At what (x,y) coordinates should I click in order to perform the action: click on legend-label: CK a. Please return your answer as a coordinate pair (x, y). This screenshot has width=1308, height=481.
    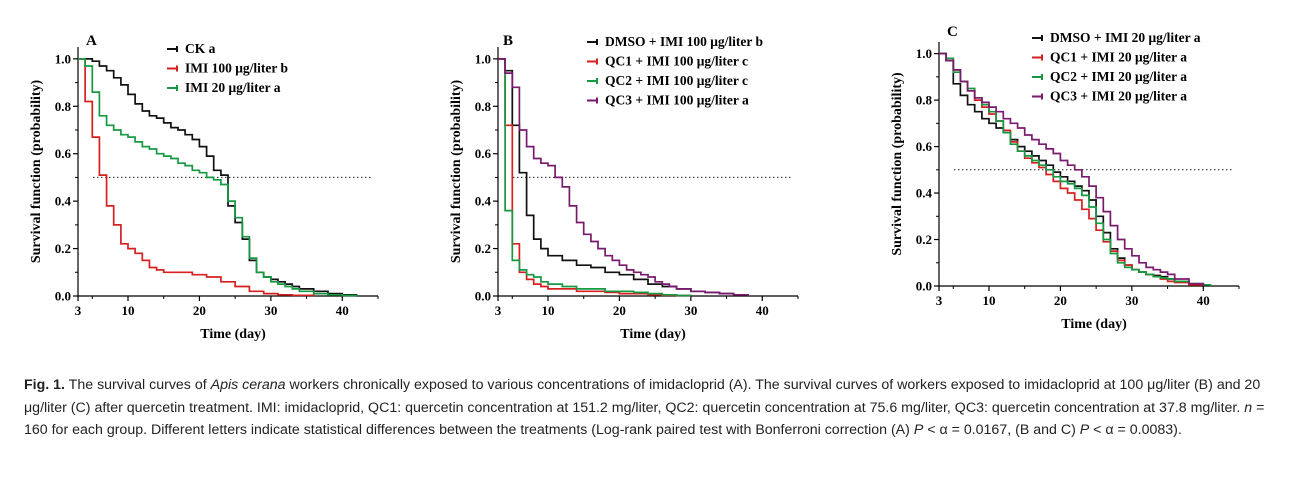
    Looking at the image, I should click on (200, 48).